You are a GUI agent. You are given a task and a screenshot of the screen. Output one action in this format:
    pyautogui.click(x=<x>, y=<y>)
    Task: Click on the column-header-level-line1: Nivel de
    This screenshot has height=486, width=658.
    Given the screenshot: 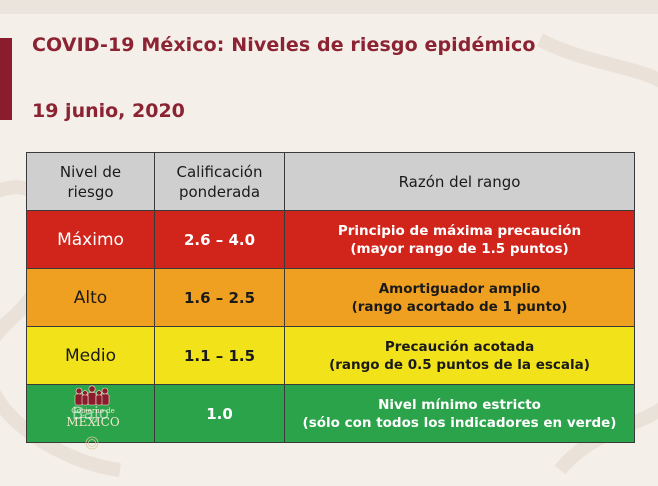 What is the action you would take?
    pyautogui.click(x=90, y=171)
    